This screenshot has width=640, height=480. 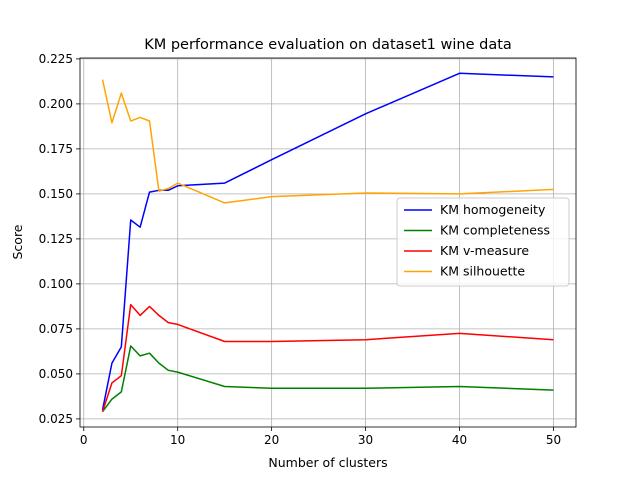 What do you see at coordinates (459, 440) in the screenshot?
I see `x-tick-label: 40` at bounding box center [459, 440].